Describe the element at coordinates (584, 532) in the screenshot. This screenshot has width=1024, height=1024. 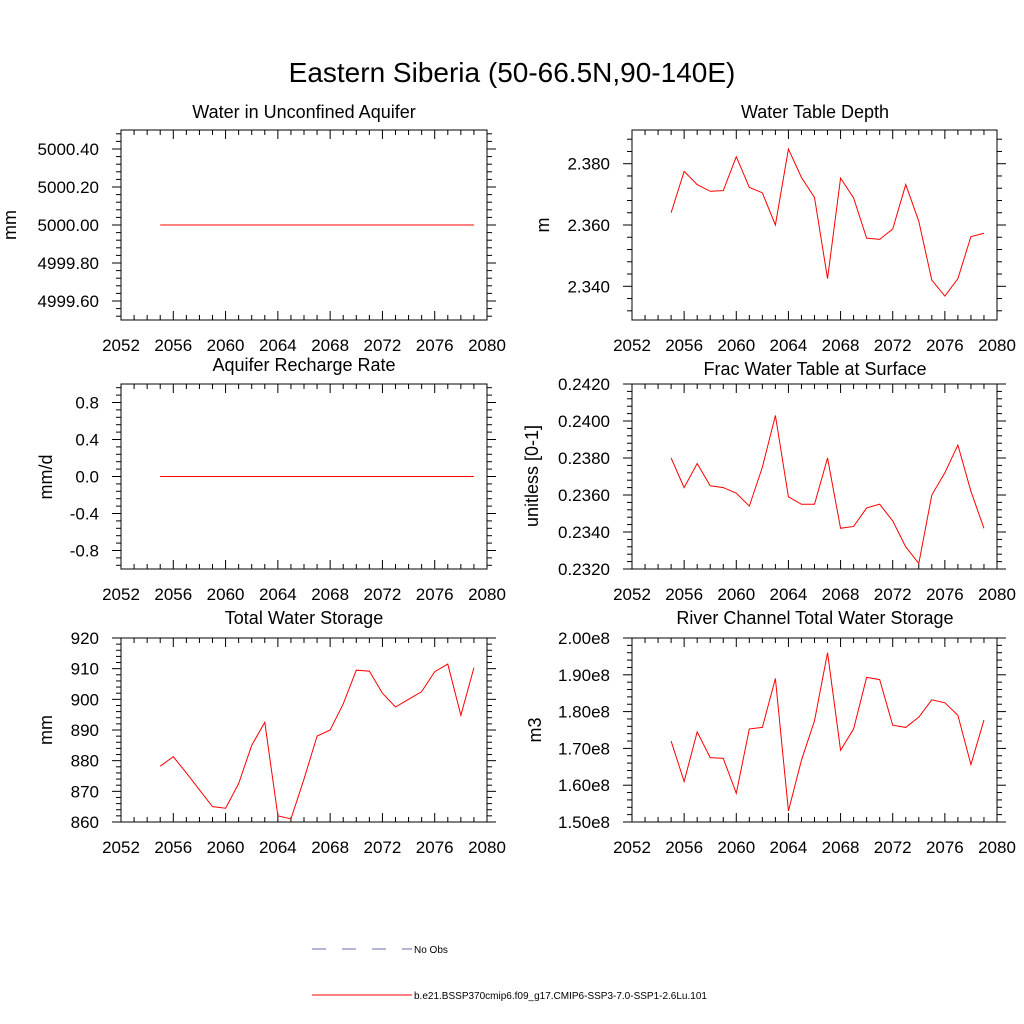
I see `y-tick-label: 0.2340` at that location.